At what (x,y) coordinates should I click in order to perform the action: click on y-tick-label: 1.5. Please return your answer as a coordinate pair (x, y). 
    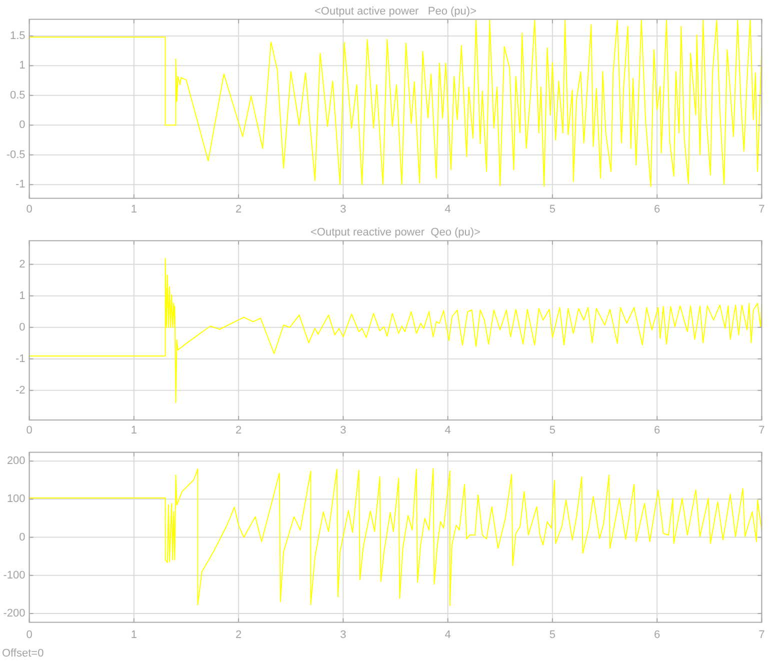
    Looking at the image, I should click on (18, 36).